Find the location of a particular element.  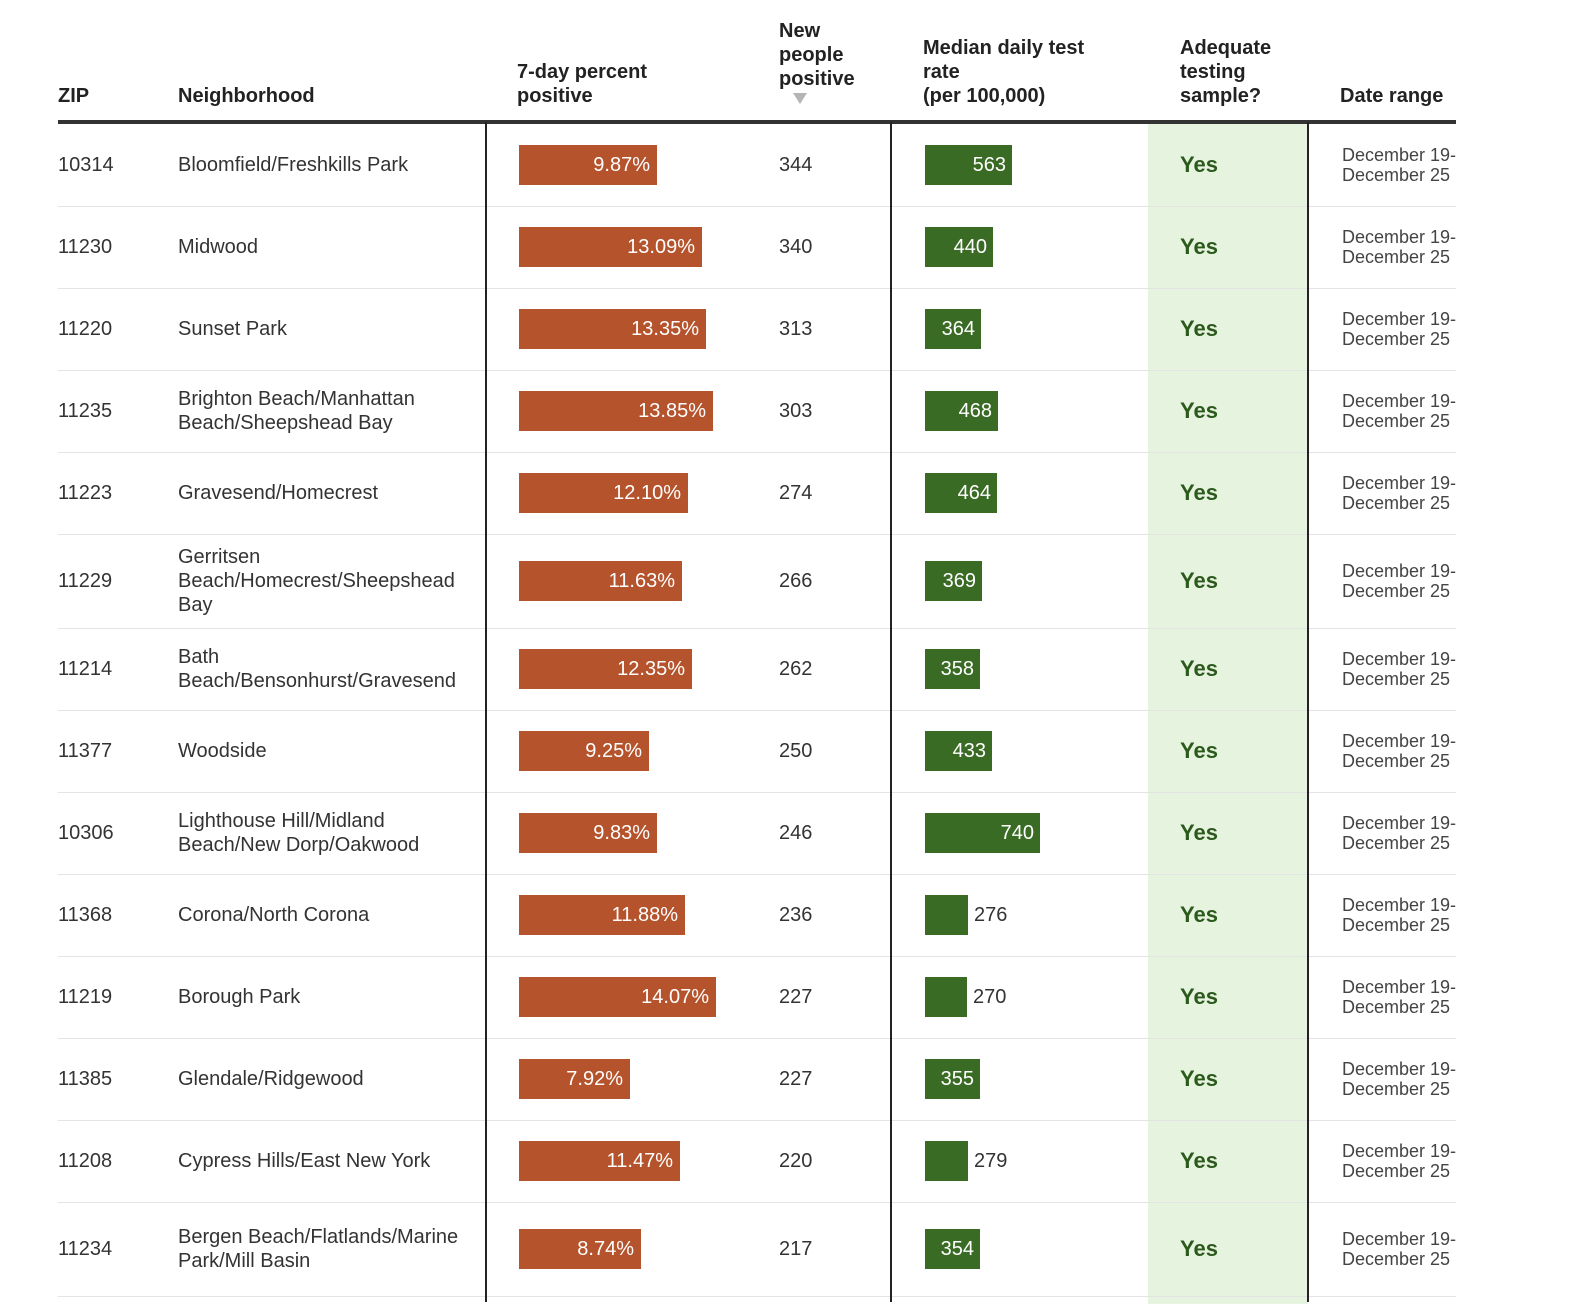

percent-positive-cell: 12.10% is located at coordinates (639, 493).